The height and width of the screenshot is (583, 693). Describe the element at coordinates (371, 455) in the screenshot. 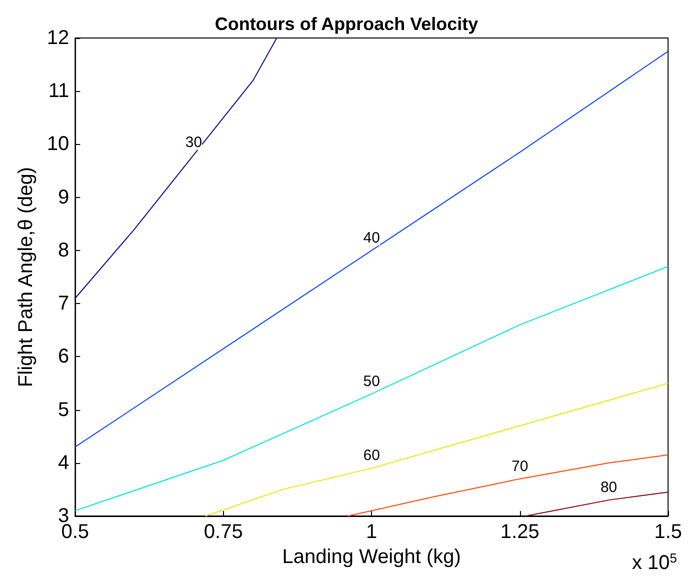

I see `series-label: 60` at that location.